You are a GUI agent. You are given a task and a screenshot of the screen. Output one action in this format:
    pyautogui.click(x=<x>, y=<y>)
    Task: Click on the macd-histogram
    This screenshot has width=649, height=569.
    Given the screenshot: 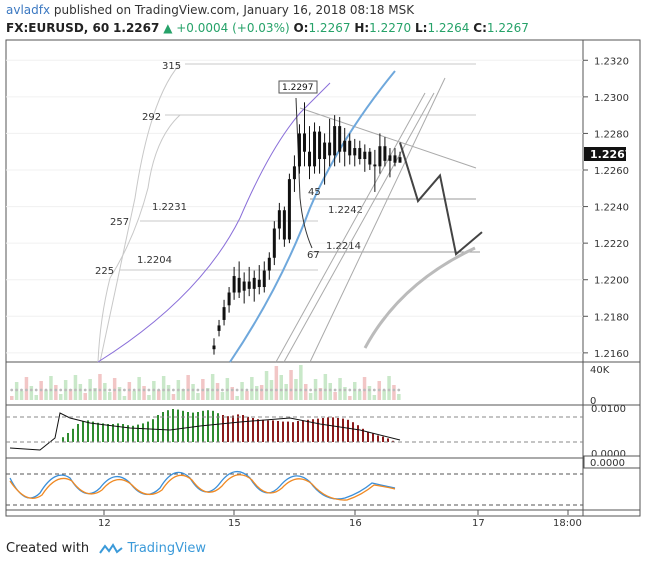 What is the action you would take?
    pyautogui.click(x=228, y=425)
    